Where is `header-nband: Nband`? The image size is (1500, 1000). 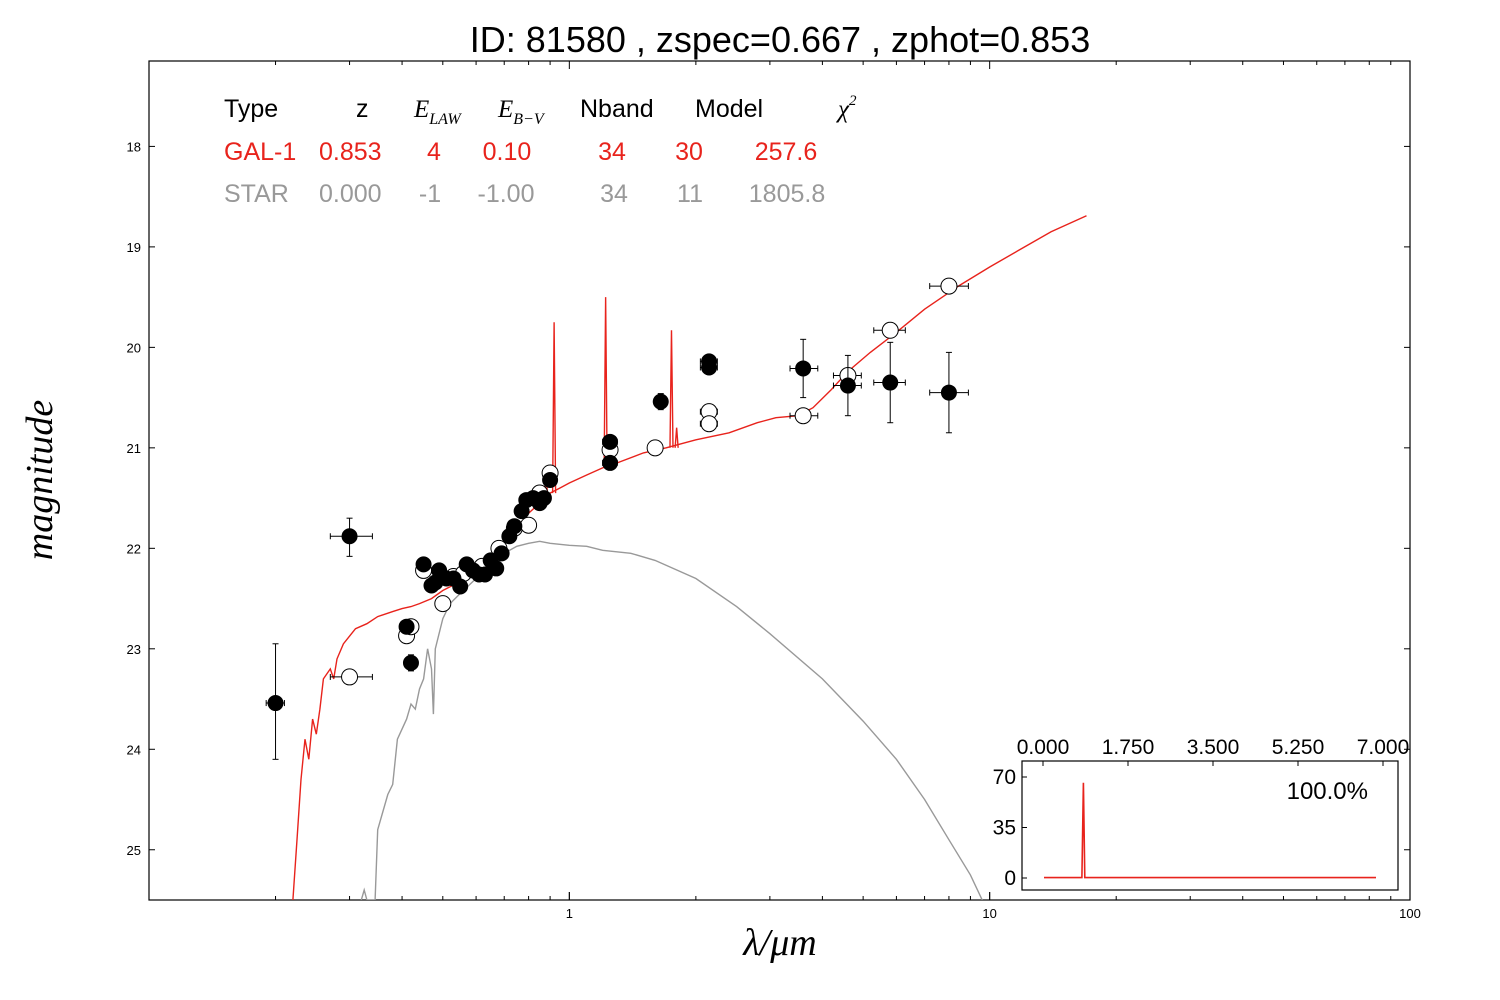 header-nband: Nband is located at coordinates (617, 109).